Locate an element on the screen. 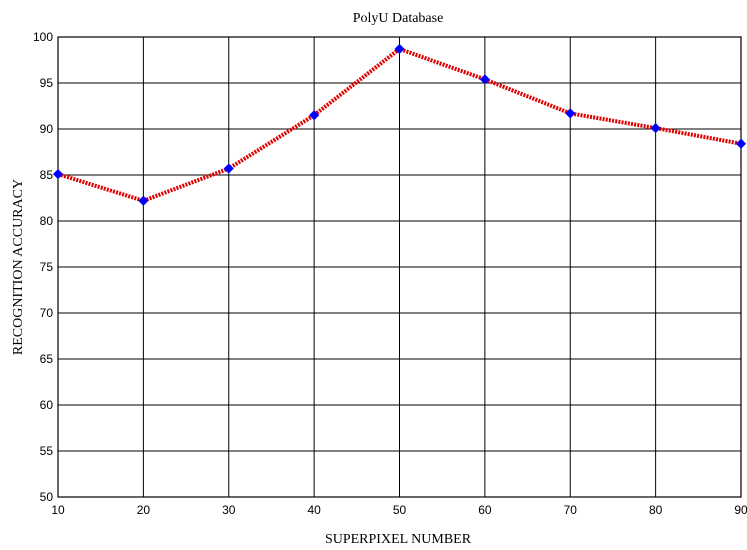  x-axis-ticks: 10 20 30 40 50 60 70 80 90 is located at coordinates (399, 510).